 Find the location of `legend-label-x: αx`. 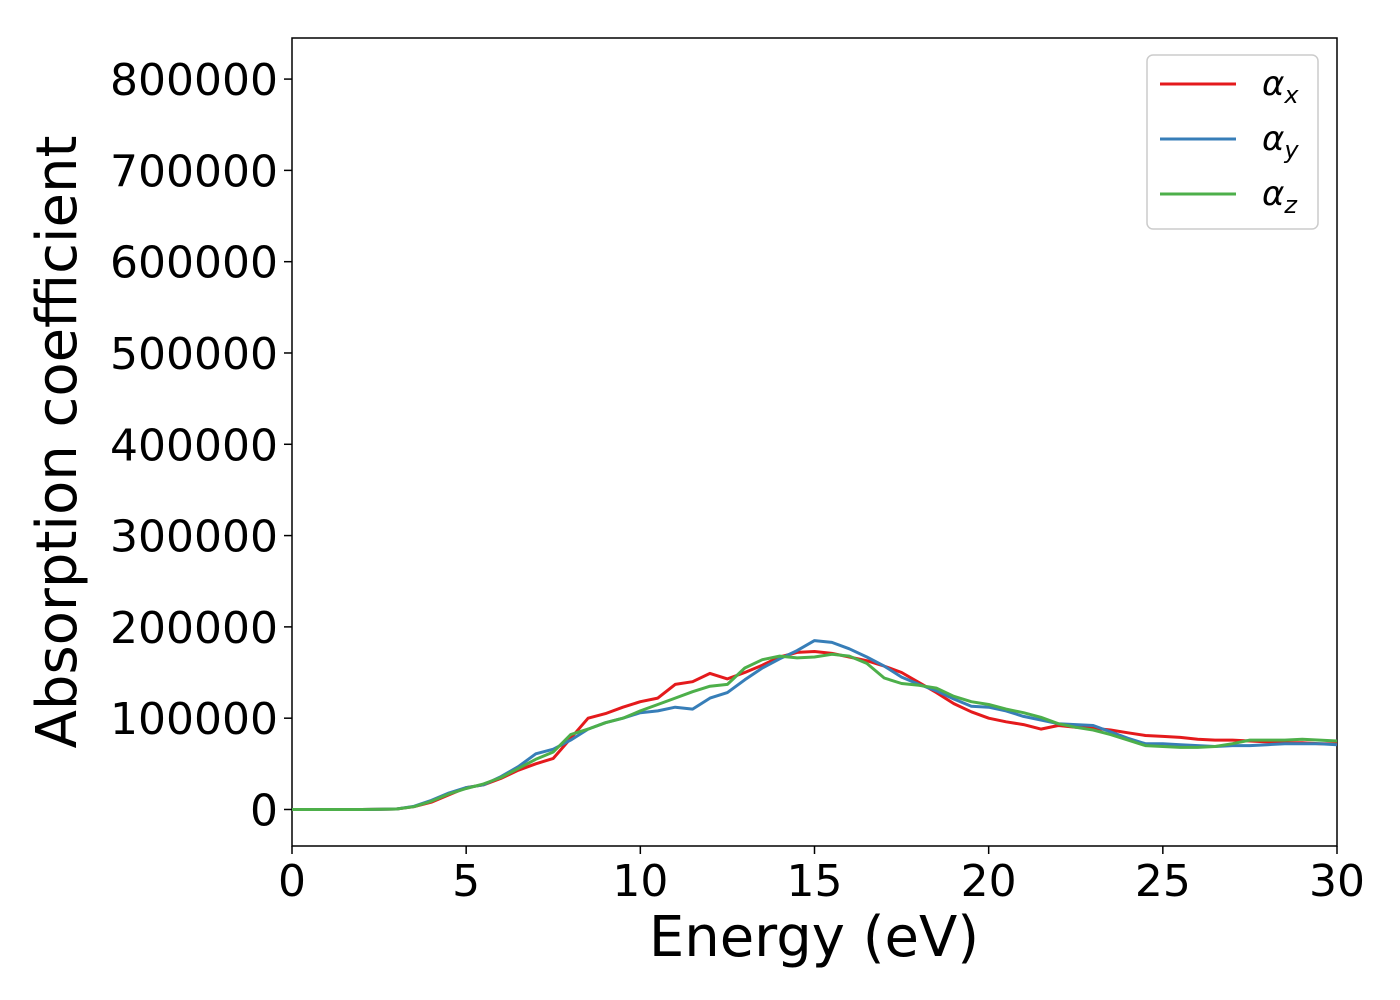

legend-label-x: αx is located at coordinates (1280, 86).